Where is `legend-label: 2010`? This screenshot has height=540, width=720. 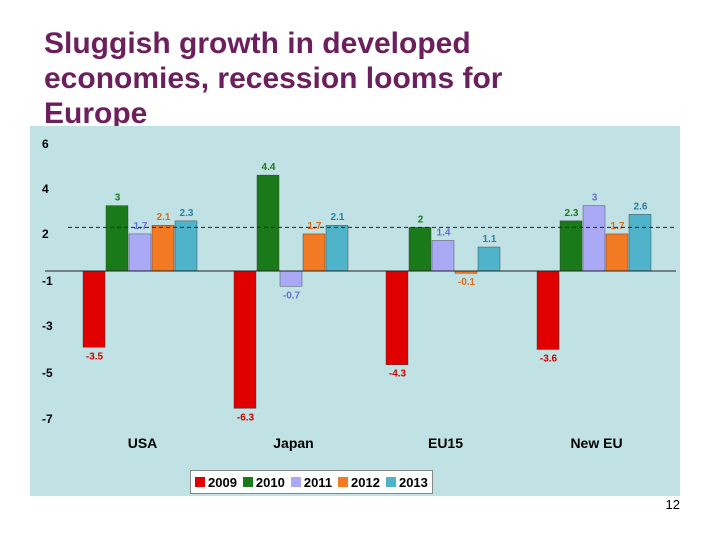
legend-label: 2010 is located at coordinates (270, 482).